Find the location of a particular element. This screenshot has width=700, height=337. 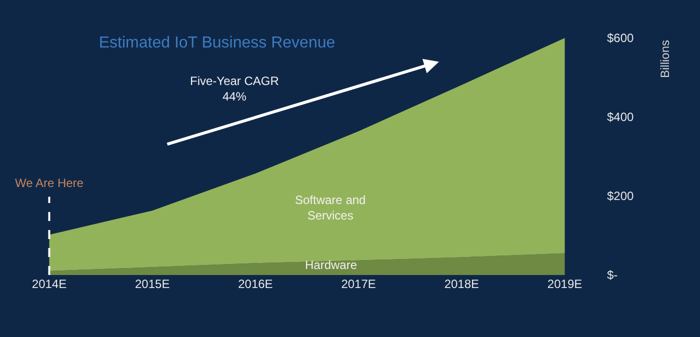

y-tick-label: $200 is located at coordinates (620, 196).